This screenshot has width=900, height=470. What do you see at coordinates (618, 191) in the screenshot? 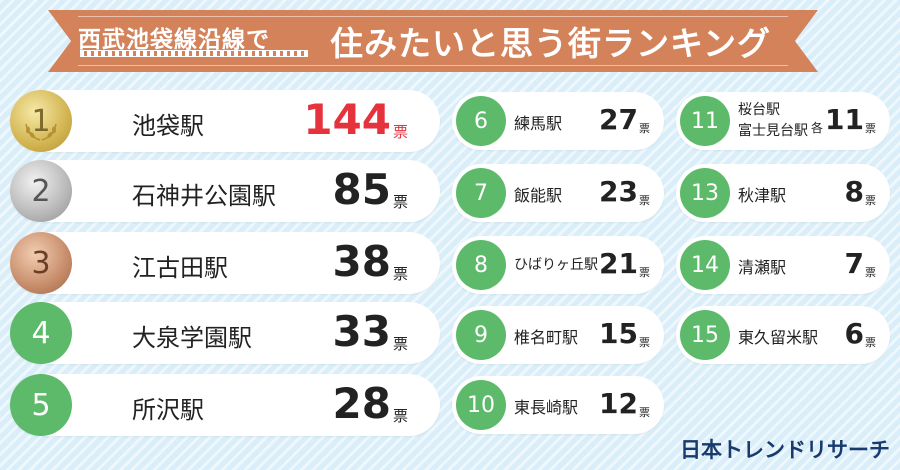
I see `vote-number: 23` at bounding box center [618, 191].